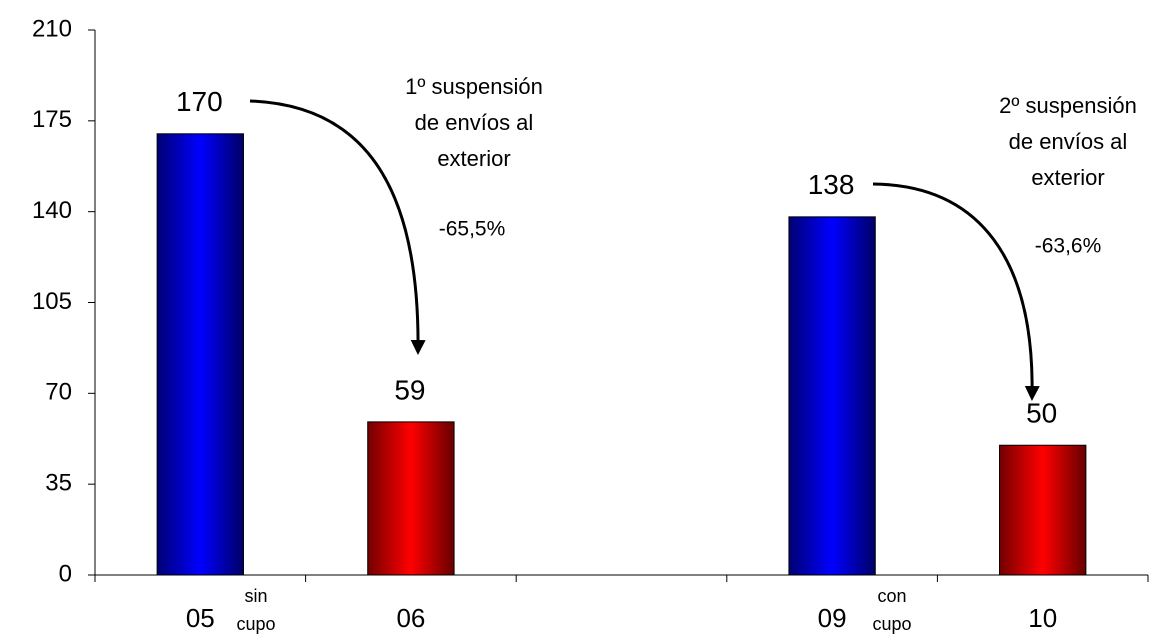  I want to click on data-label: 170, so click(199, 101).